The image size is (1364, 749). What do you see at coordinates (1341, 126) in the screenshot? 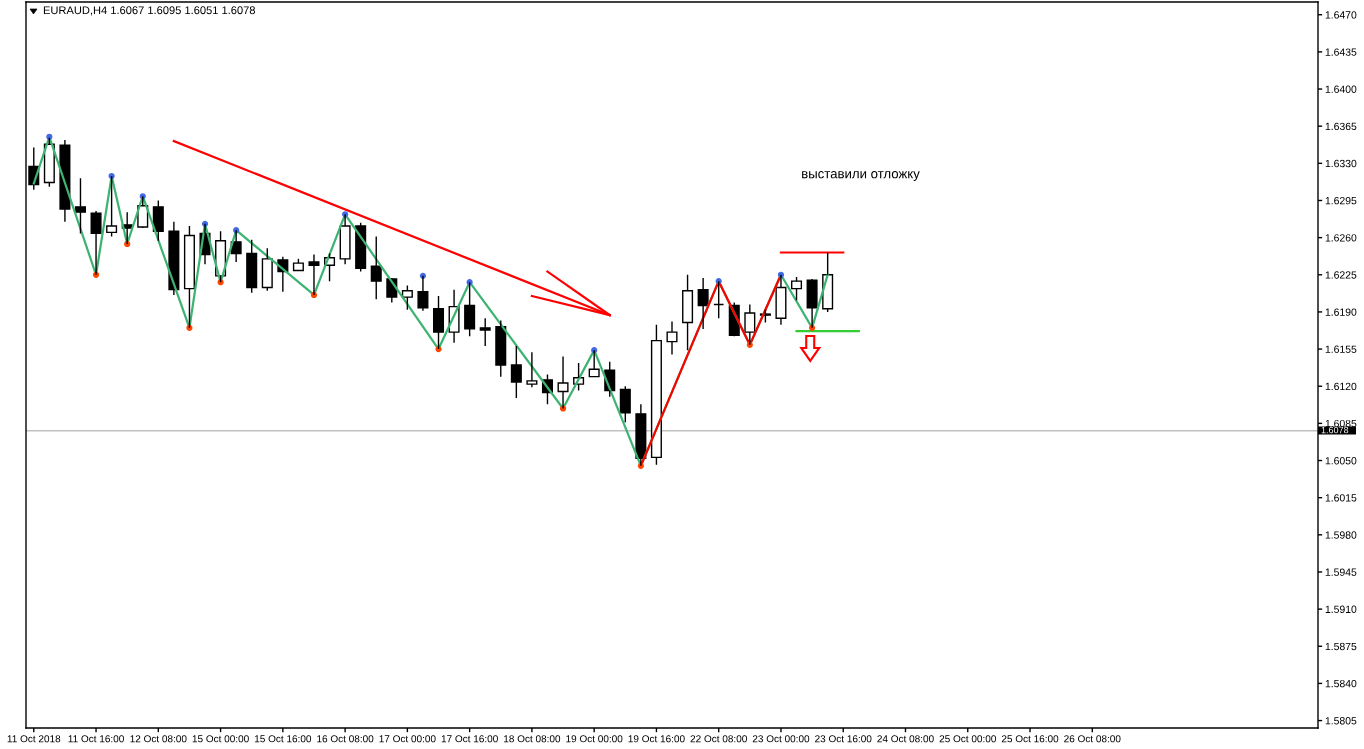
I see `y-tick-label: 1.6365` at bounding box center [1341, 126].